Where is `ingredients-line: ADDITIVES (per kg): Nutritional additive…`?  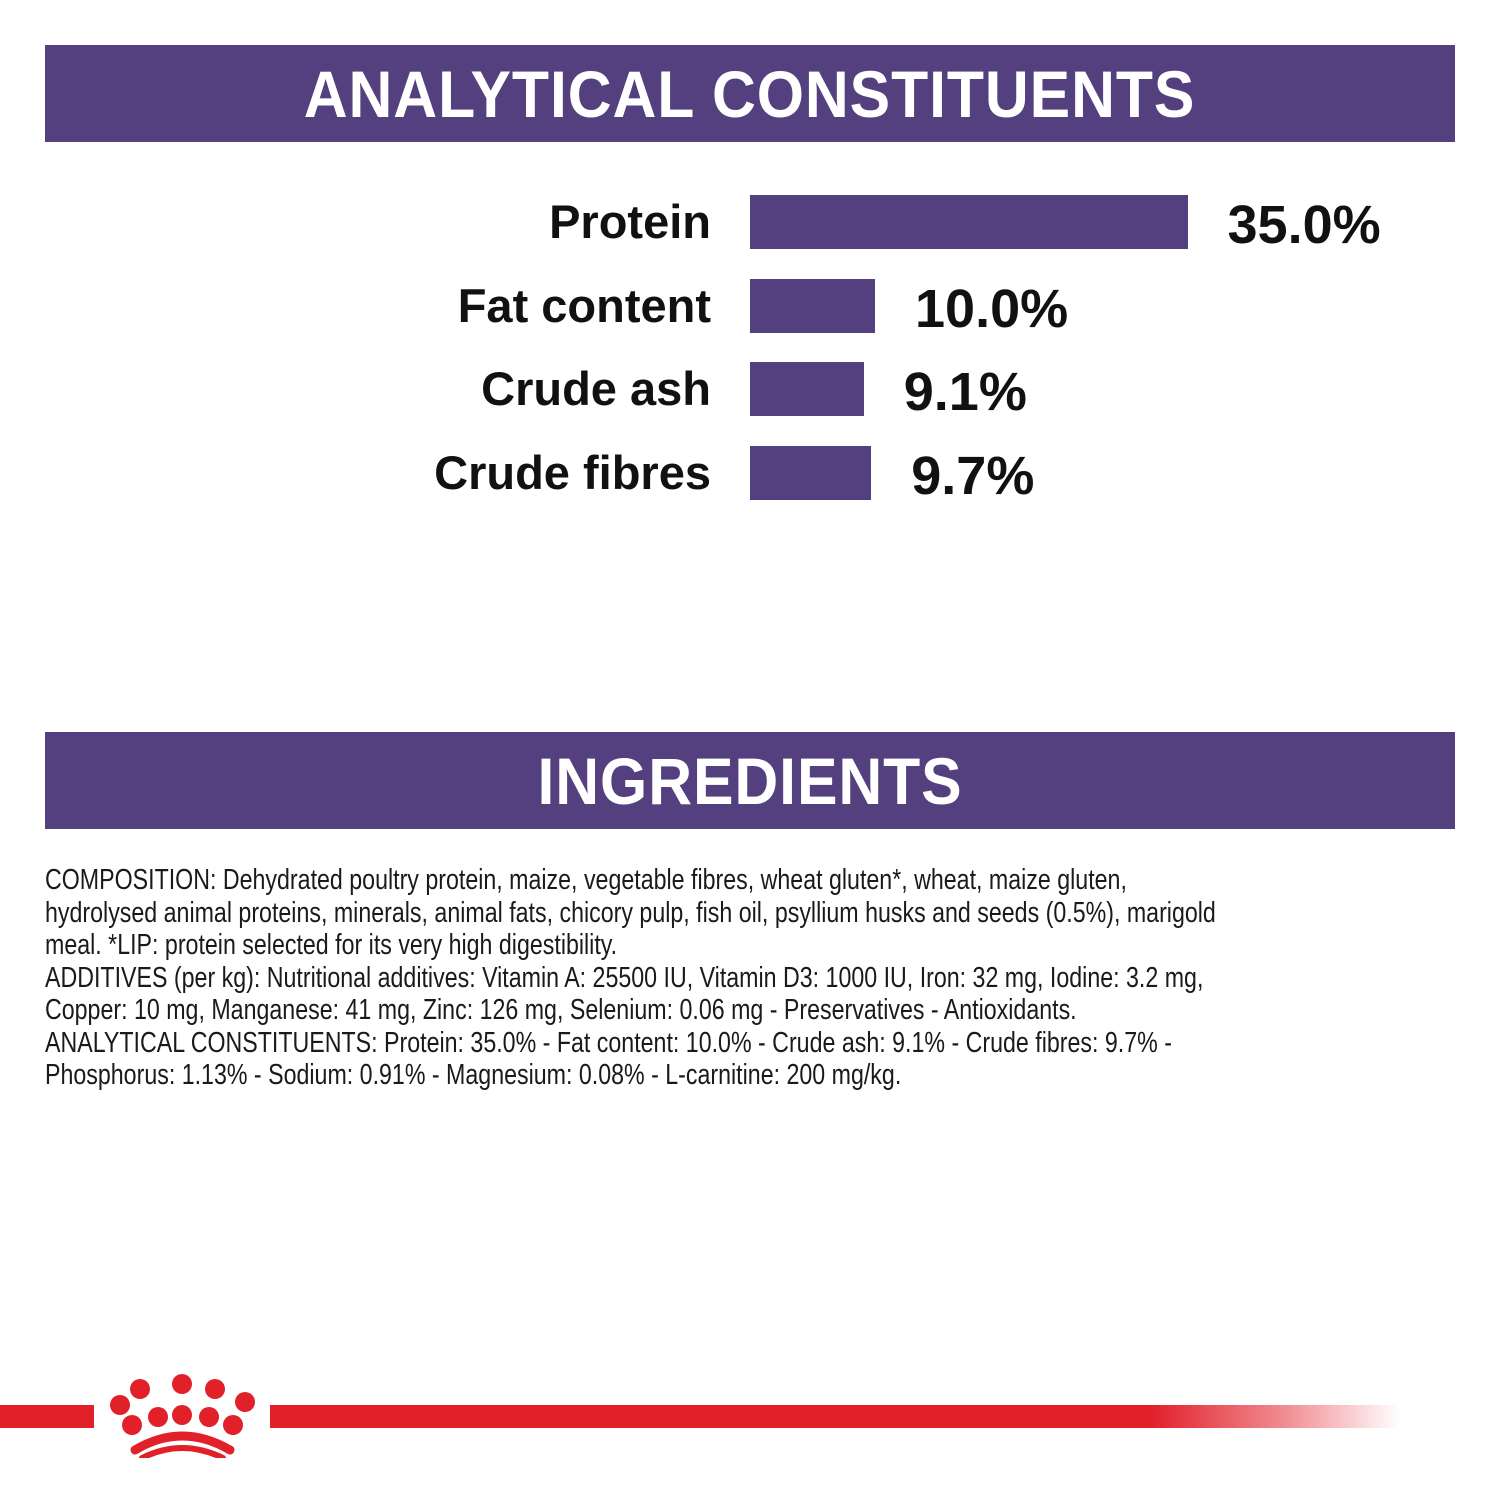 ingredients-line: ADDITIVES (per kg): Nutritional additive… is located at coordinates (624, 977).